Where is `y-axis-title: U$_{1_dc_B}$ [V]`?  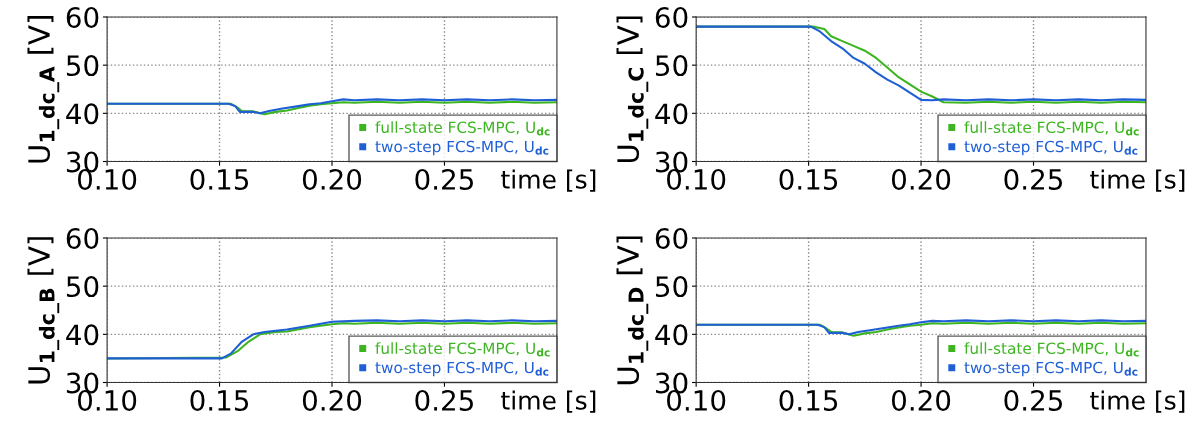 y-axis-title: U$_{1_dc_B}$ [V] is located at coordinates (43, 310).